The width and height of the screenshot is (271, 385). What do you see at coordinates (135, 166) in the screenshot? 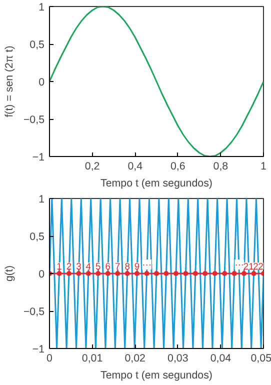
I see `x-tick-label: 0,4` at bounding box center [135, 166].